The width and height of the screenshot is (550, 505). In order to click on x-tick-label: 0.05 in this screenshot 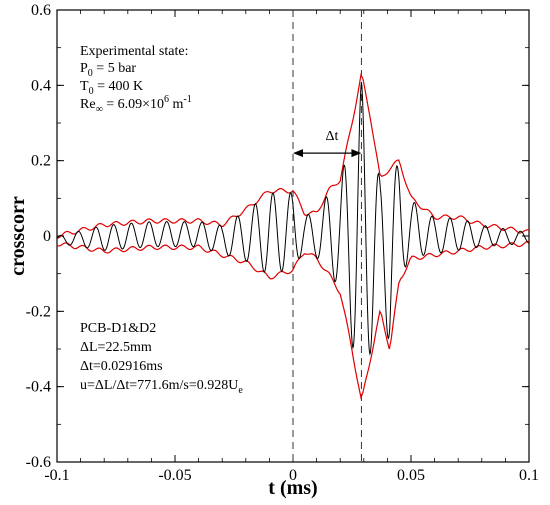, I will do `click(411, 475)`.